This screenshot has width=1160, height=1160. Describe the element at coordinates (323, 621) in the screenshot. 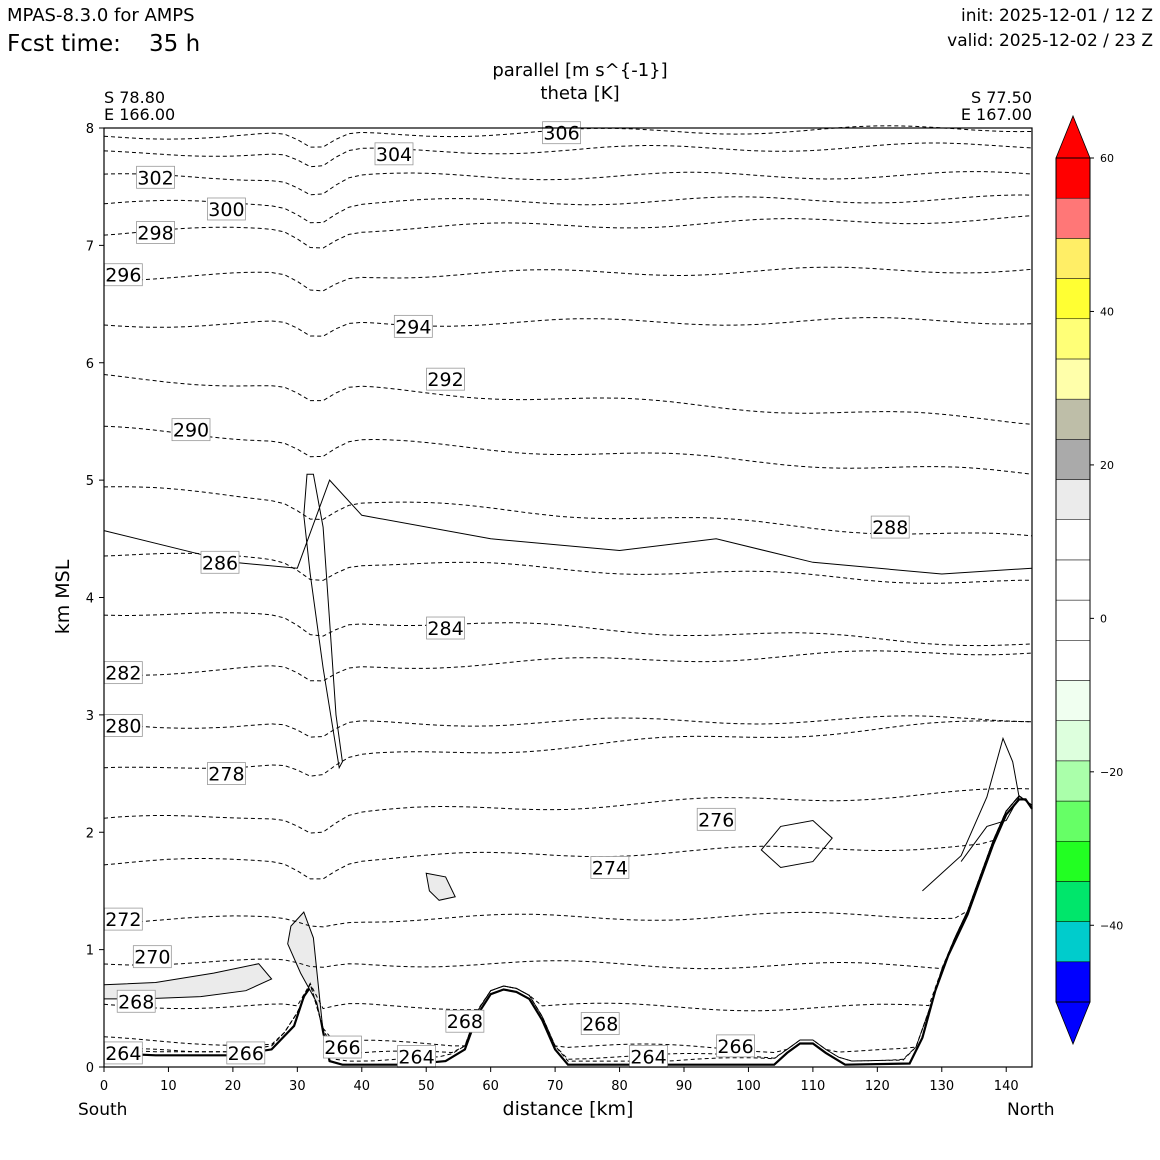

I see `wind-contour-pillar` at that location.